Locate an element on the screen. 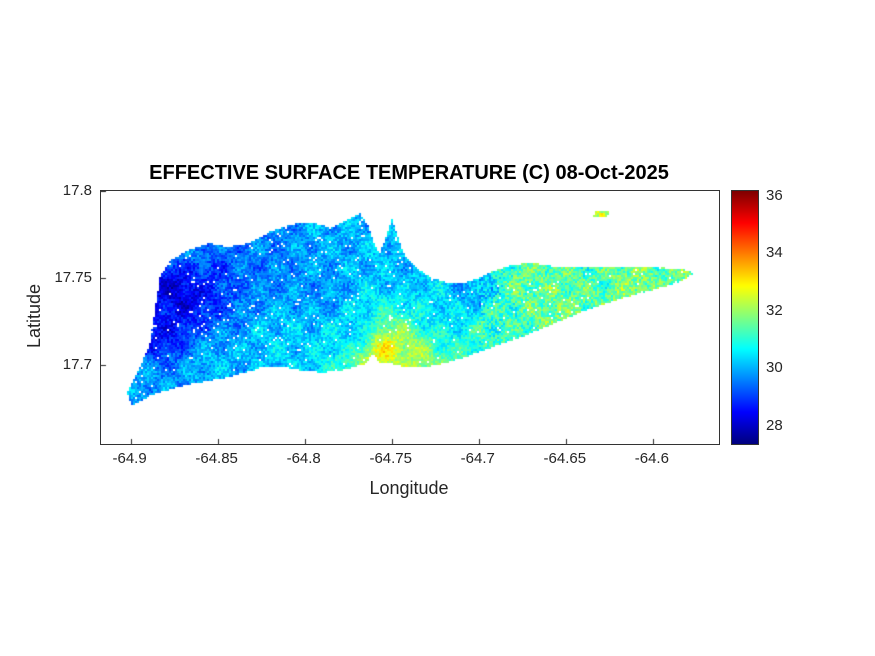 Image resolution: width=875 pixels, height=656 pixels. x-axis-label: Longitude is located at coordinates (409, 488).